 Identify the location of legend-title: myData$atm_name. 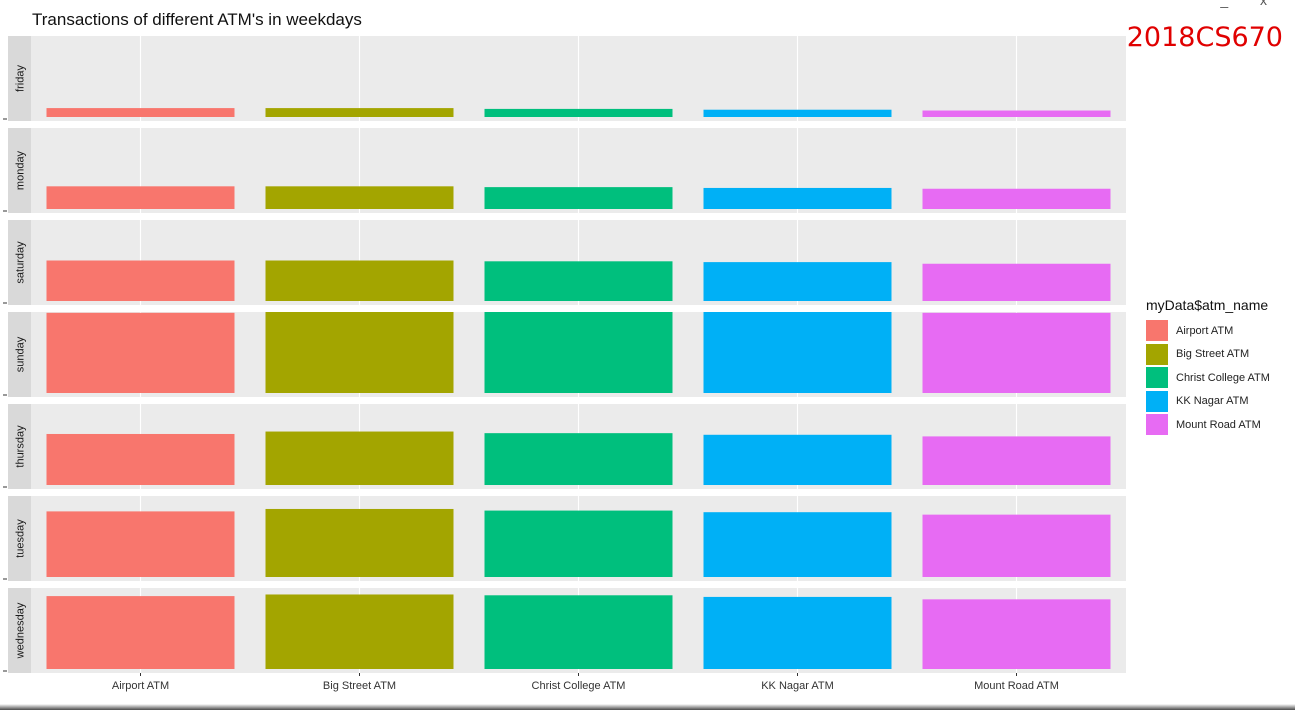
(1207, 305).